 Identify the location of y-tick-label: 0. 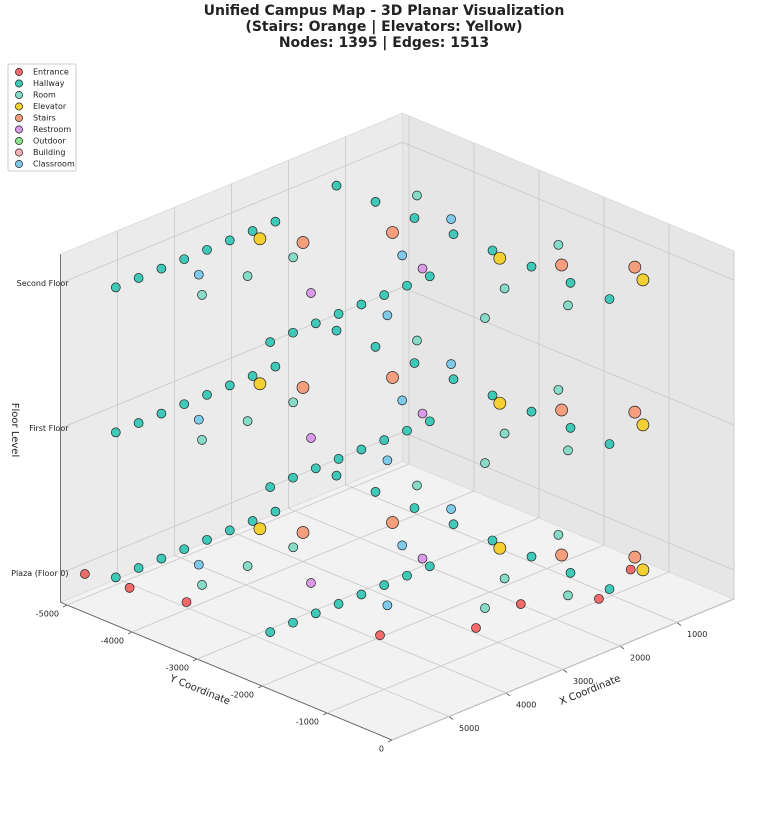
(381, 749).